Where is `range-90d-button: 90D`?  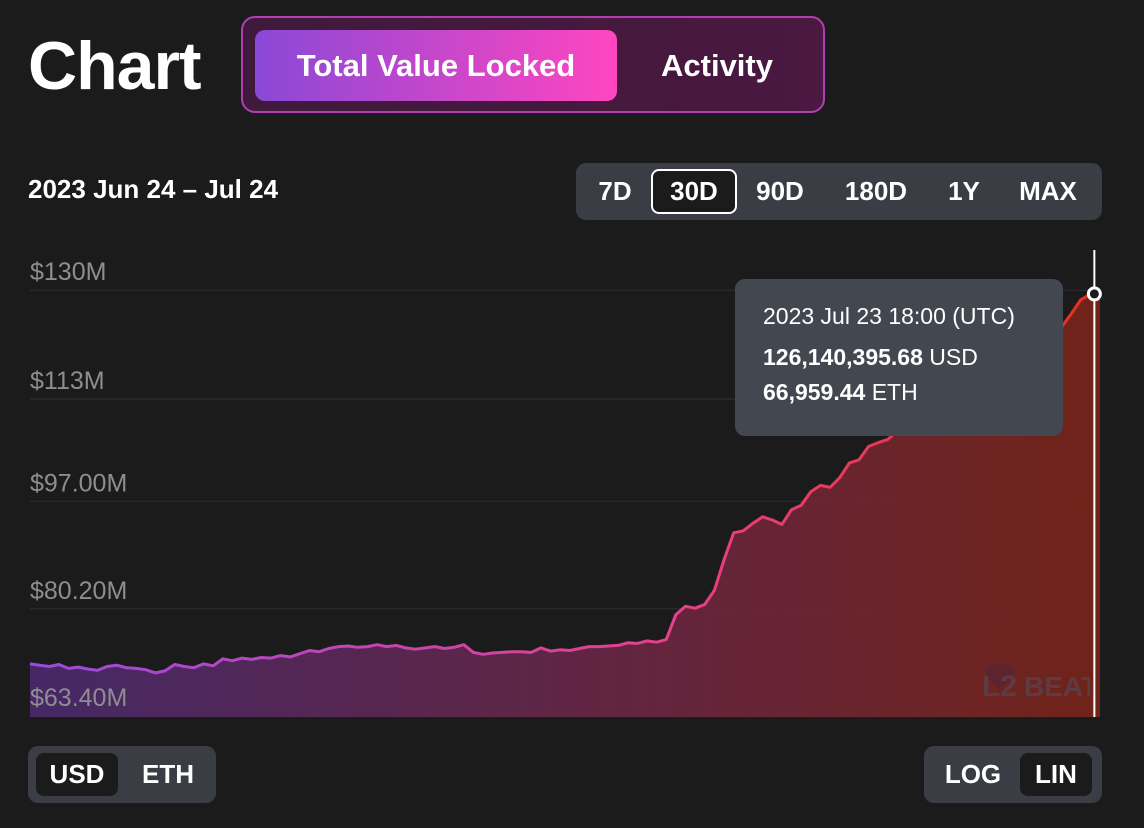 range-90d-button: 90D is located at coordinates (780, 191).